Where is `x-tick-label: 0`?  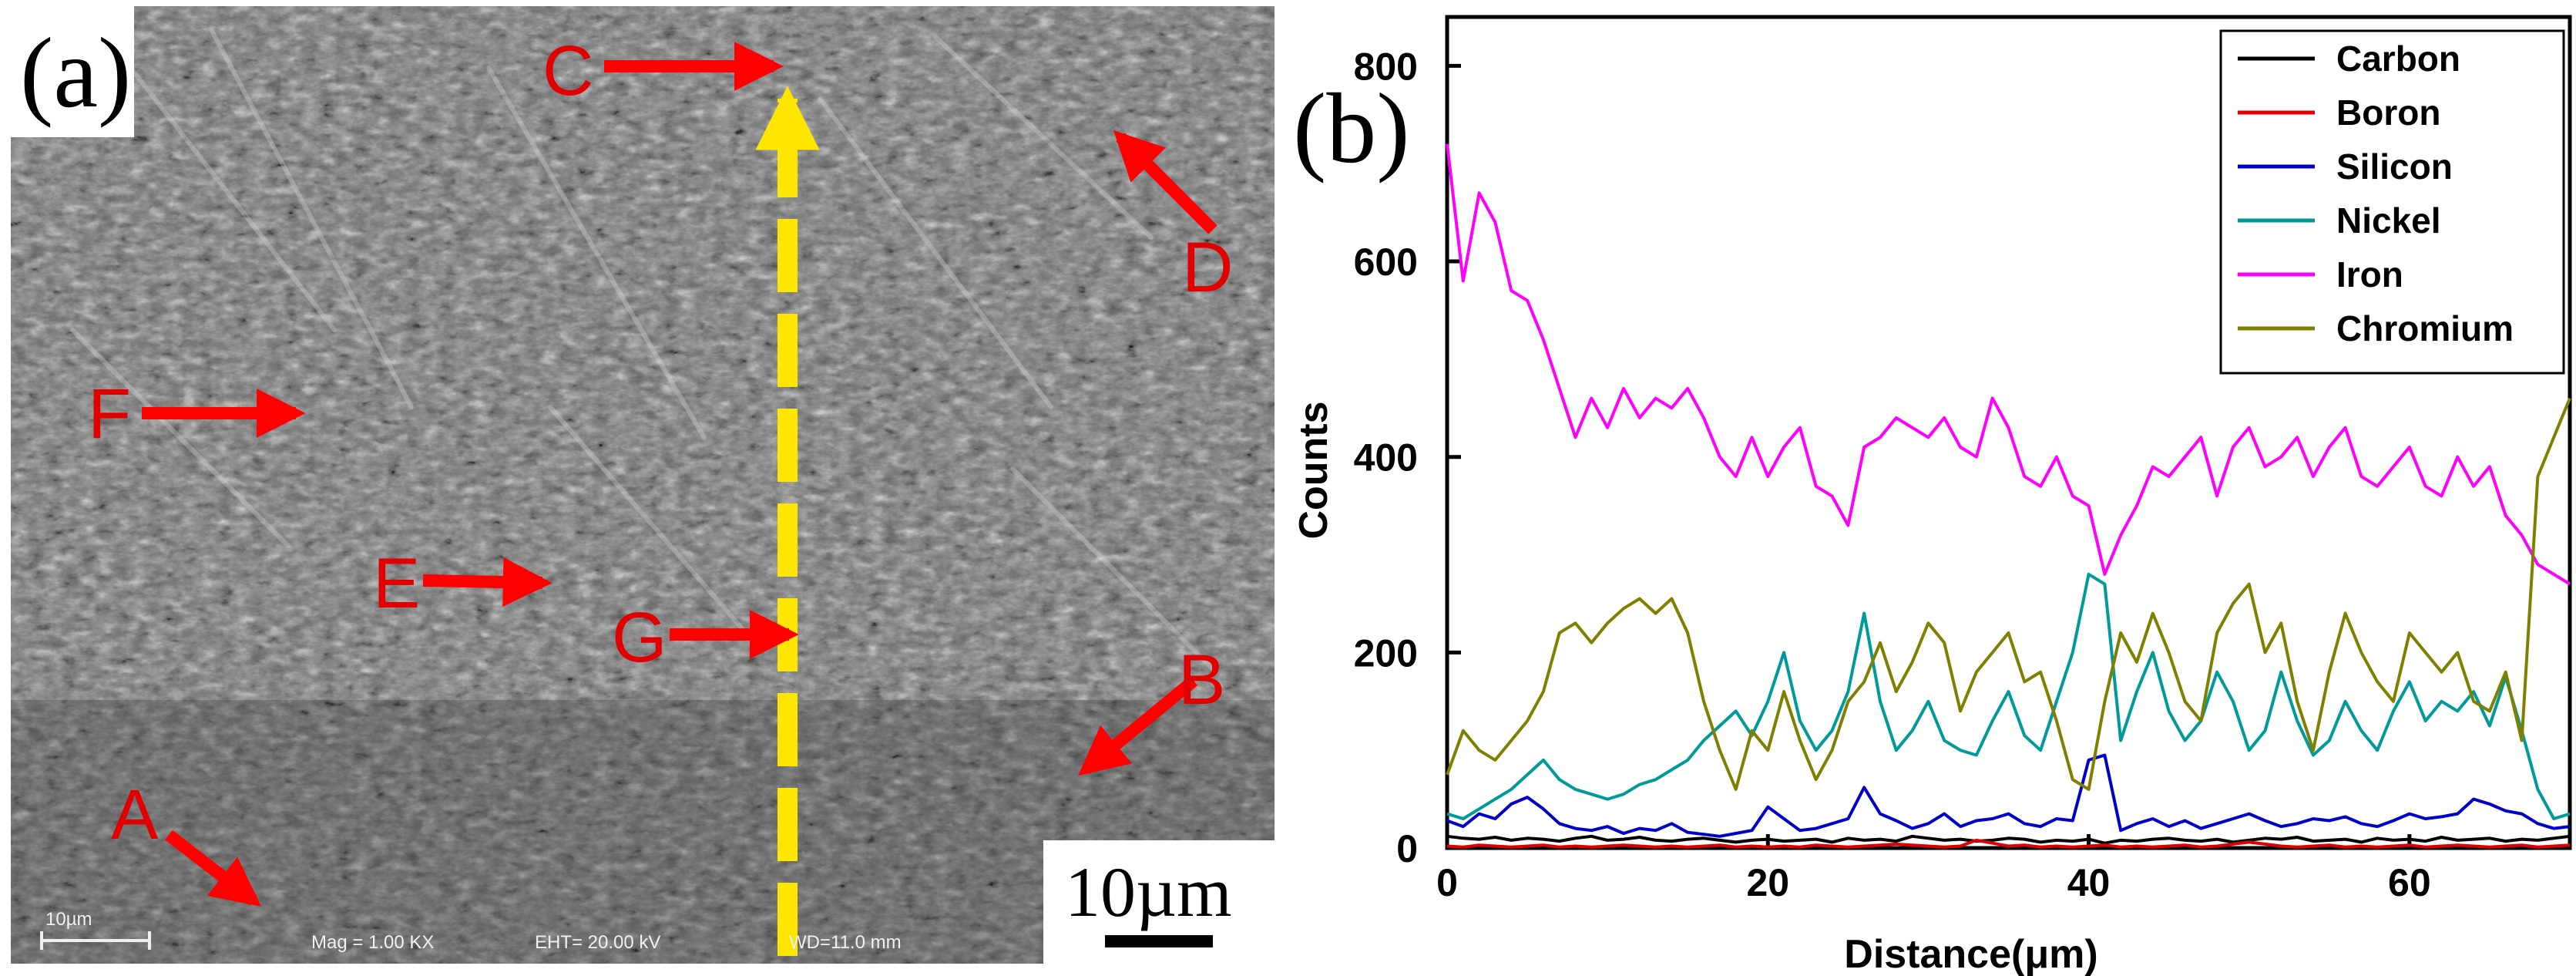 x-tick-label: 0 is located at coordinates (1447, 882).